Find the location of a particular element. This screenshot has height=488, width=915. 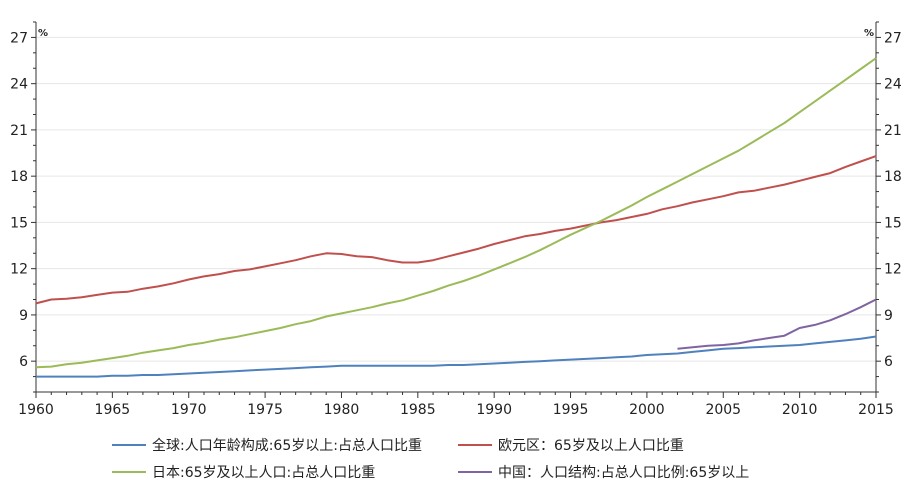

x-tick-label-8: 2000 is located at coordinates (647, 410).